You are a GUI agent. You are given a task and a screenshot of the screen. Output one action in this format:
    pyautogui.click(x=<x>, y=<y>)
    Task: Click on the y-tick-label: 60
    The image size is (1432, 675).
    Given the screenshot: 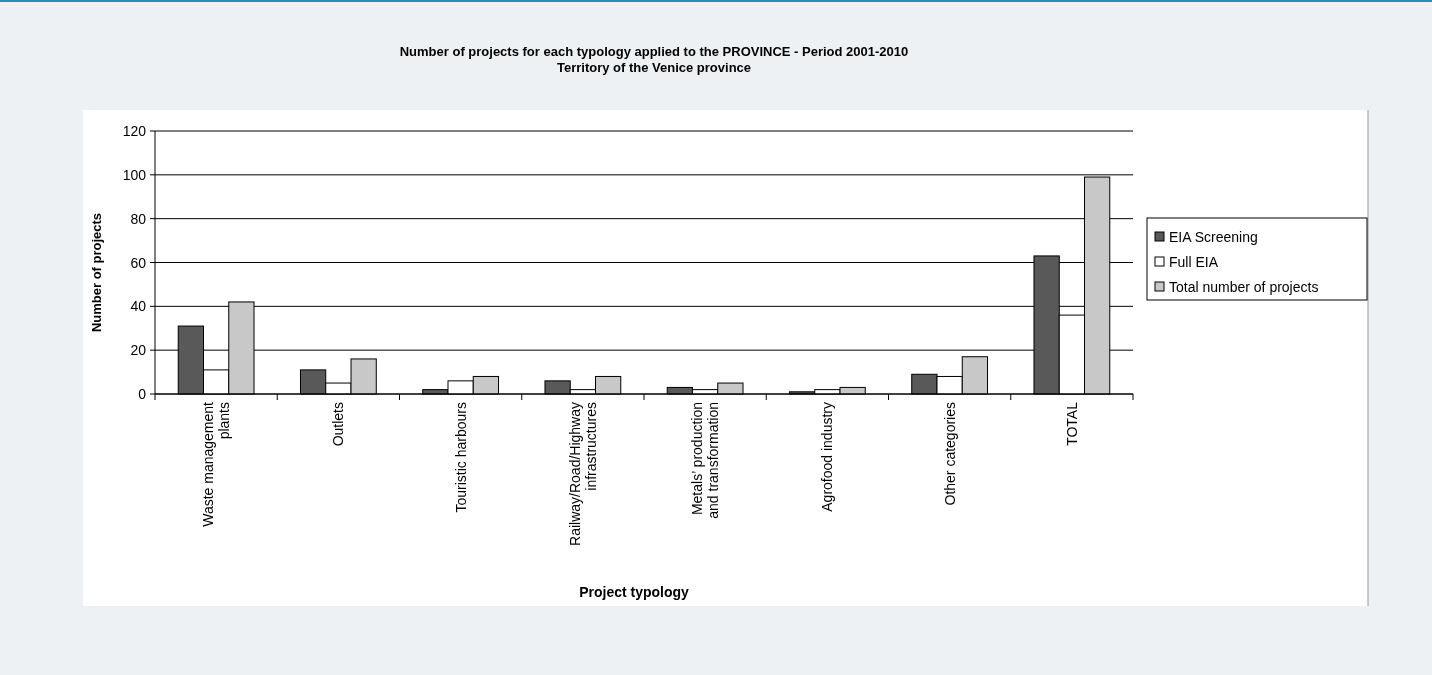 What is the action you would take?
    pyautogui.click(x=138, y=262)
    